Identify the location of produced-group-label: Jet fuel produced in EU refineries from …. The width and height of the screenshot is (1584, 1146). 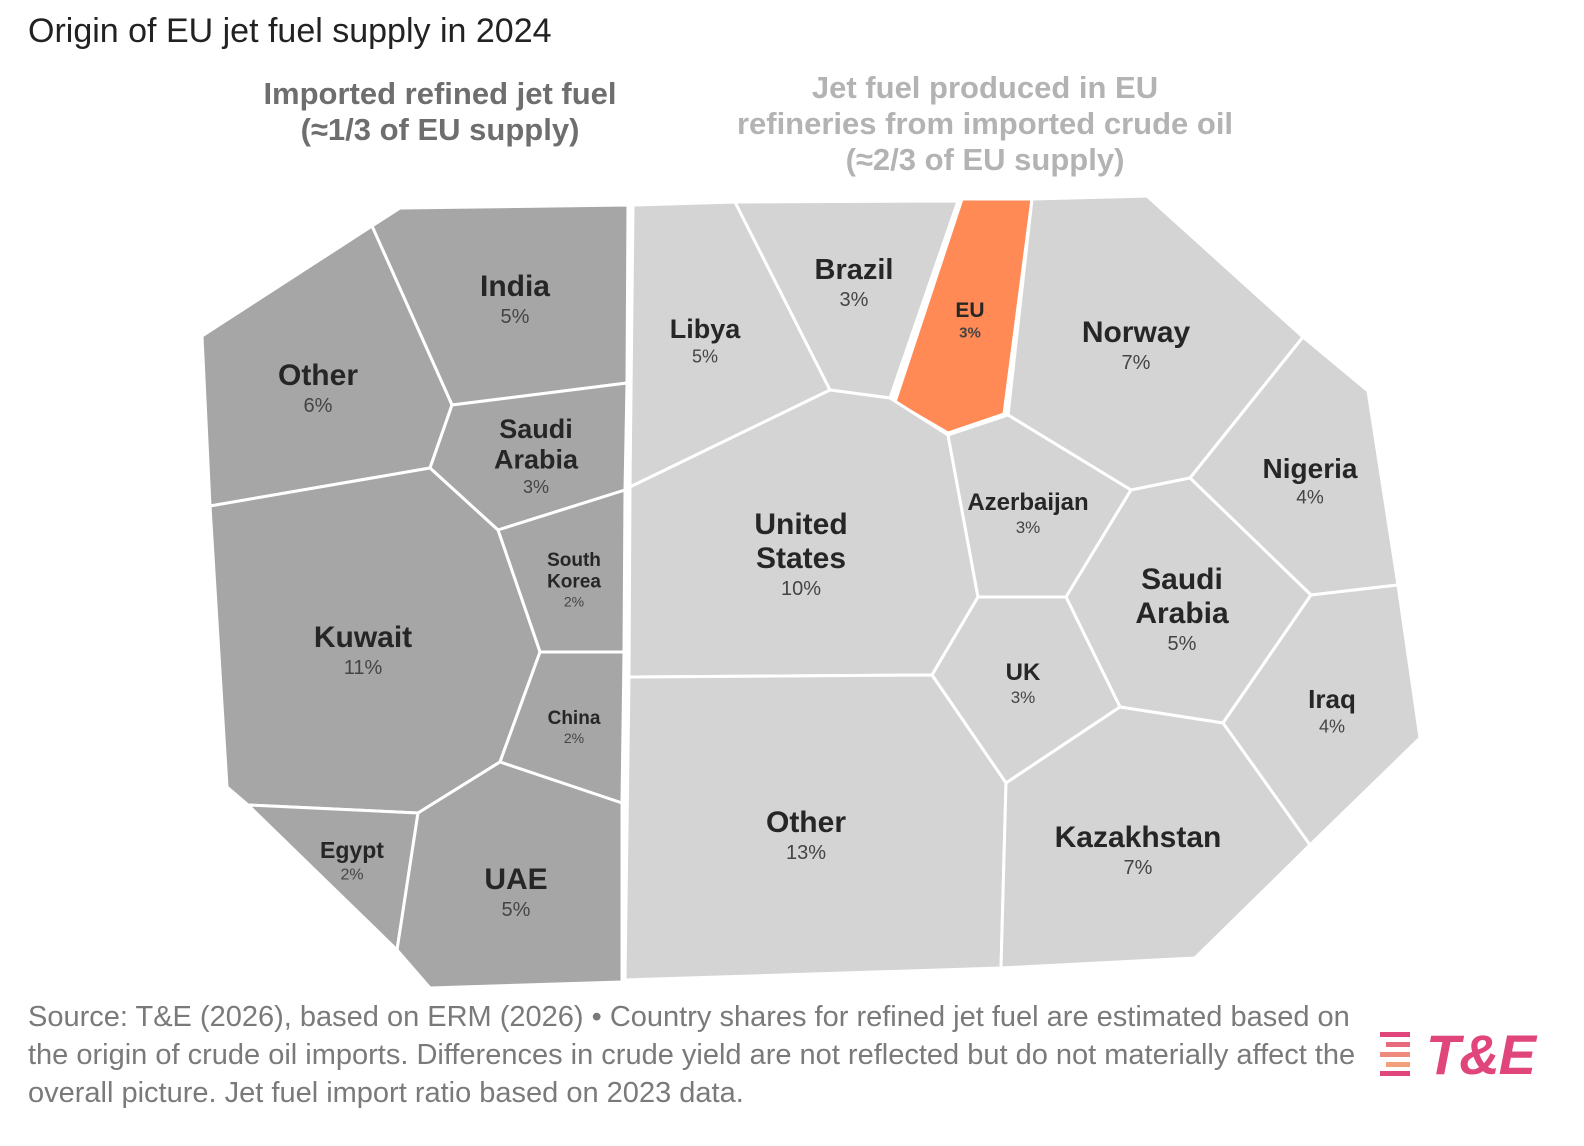
(985, 124).